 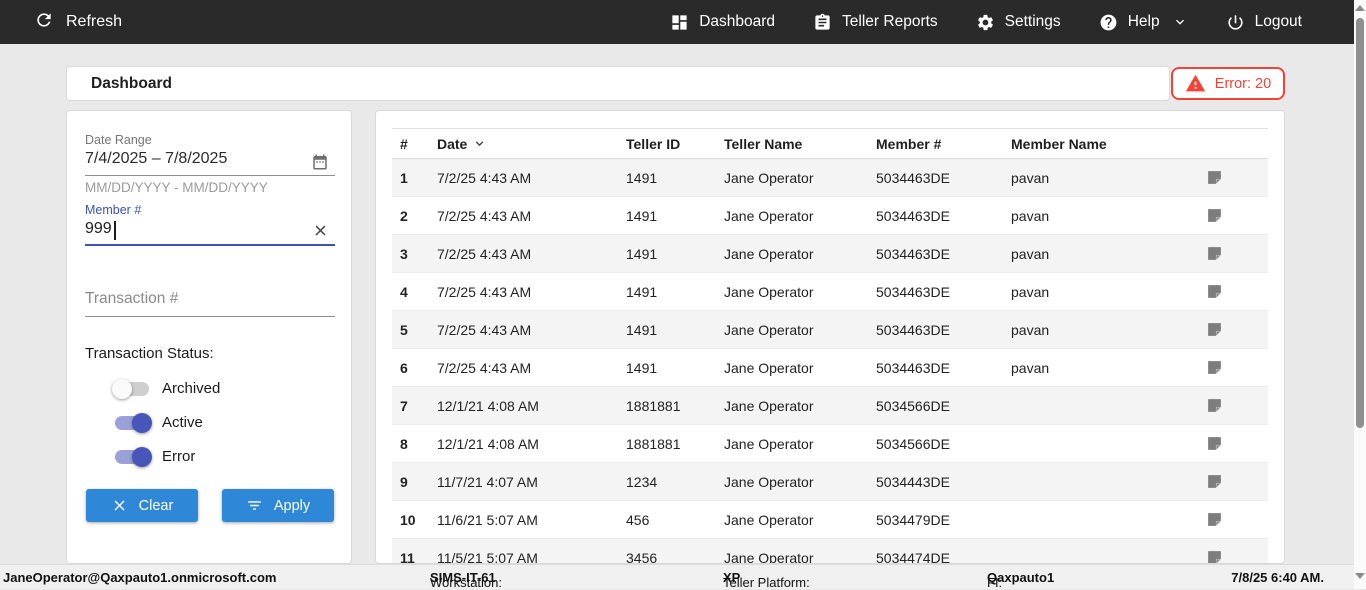 I want to click on toggle-archived: Archived, so click(x=222, y=388).